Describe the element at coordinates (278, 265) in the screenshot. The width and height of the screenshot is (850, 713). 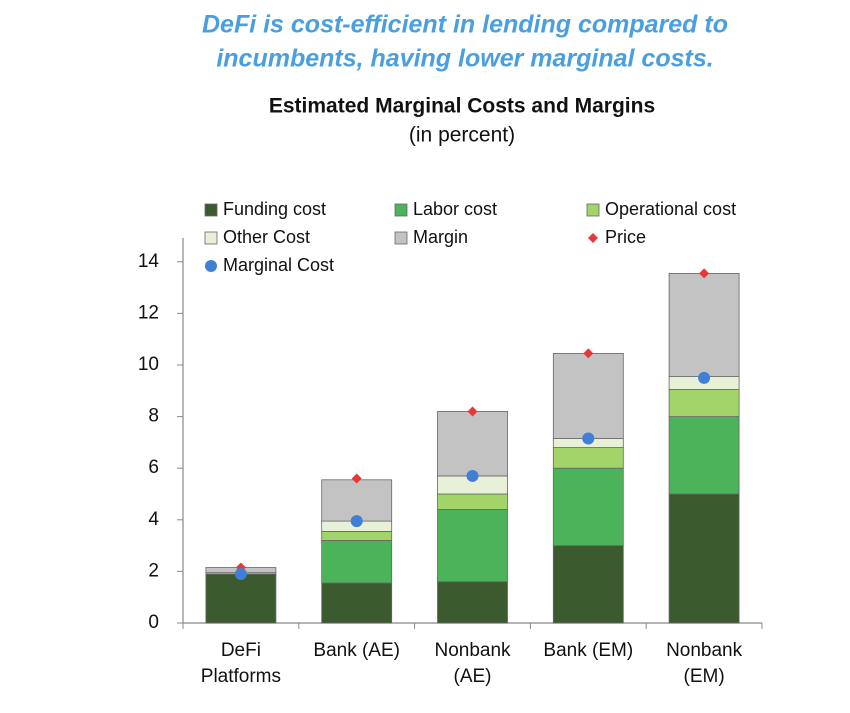
I see `legend-label: Marginal Cost` at that location.